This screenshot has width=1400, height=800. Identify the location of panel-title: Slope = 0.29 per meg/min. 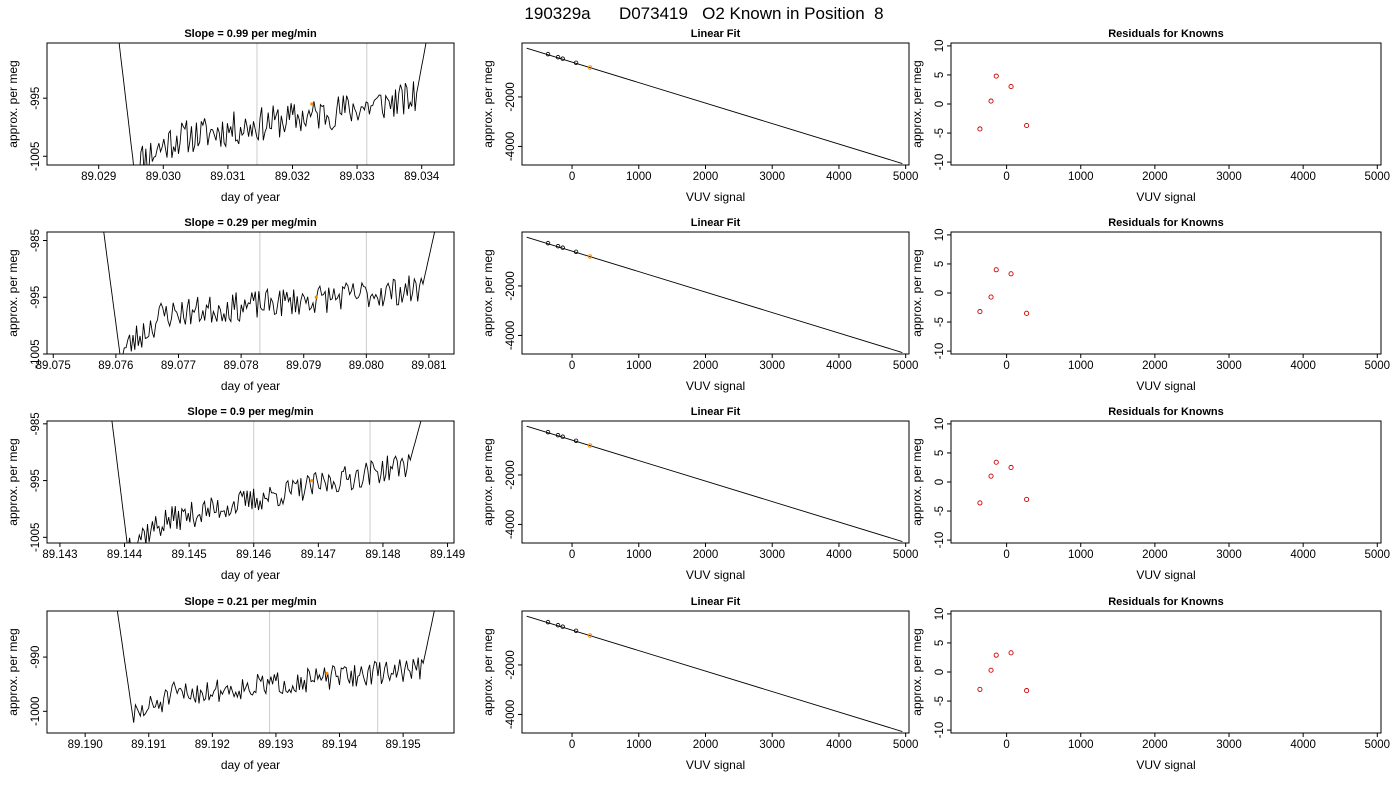
(250, 223).